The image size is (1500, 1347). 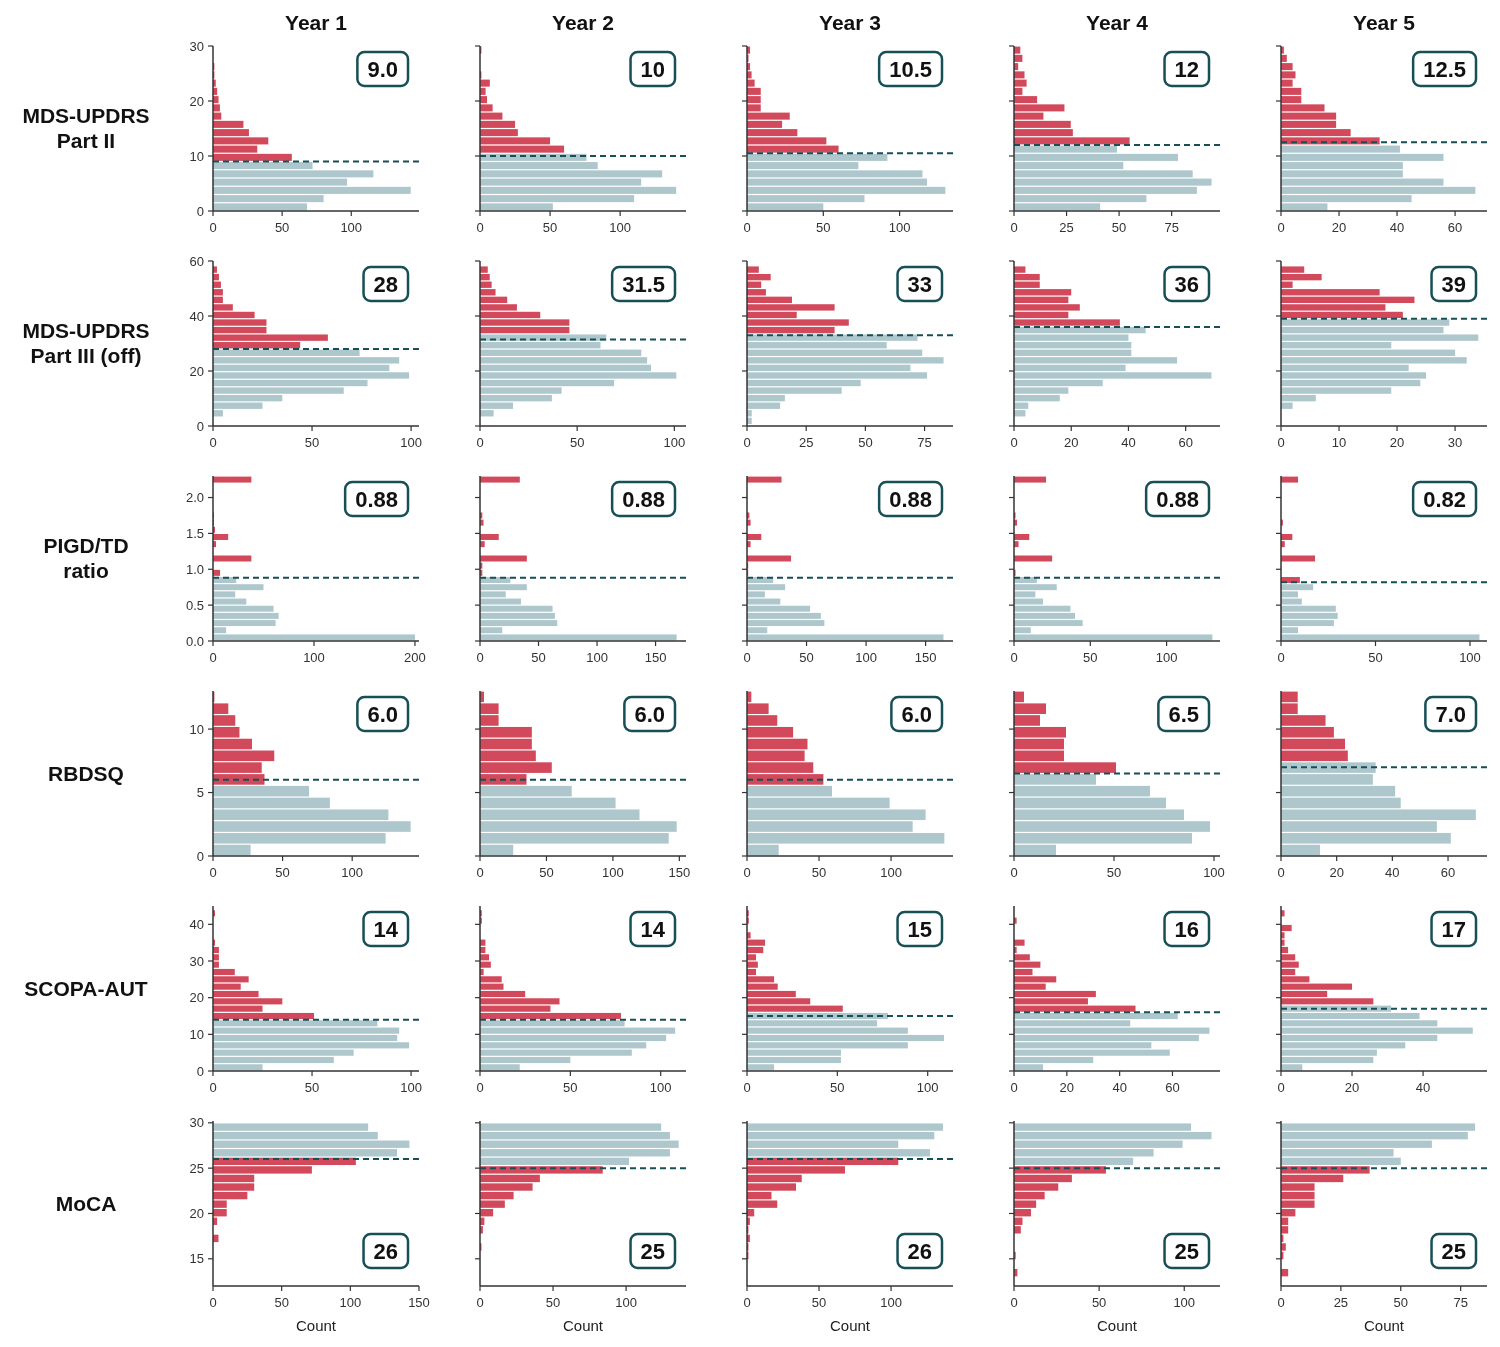 What do you see at coordinates (1384, 22) in the screenshot?
I see `chart-title: Year 5` at bounding box center [1384, 22].